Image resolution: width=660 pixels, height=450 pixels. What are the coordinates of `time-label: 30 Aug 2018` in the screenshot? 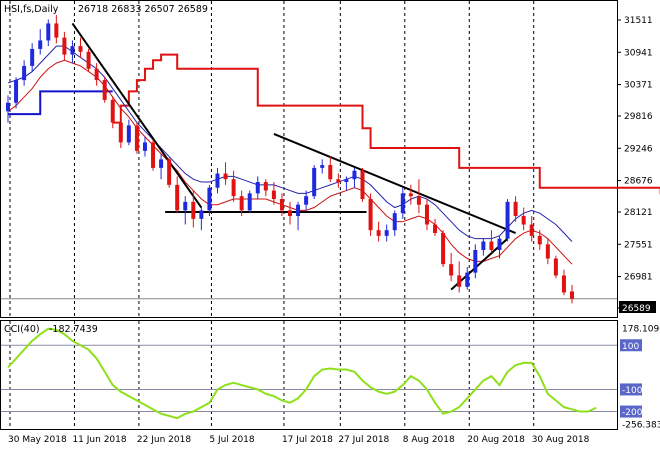 It's located at (561, 440).